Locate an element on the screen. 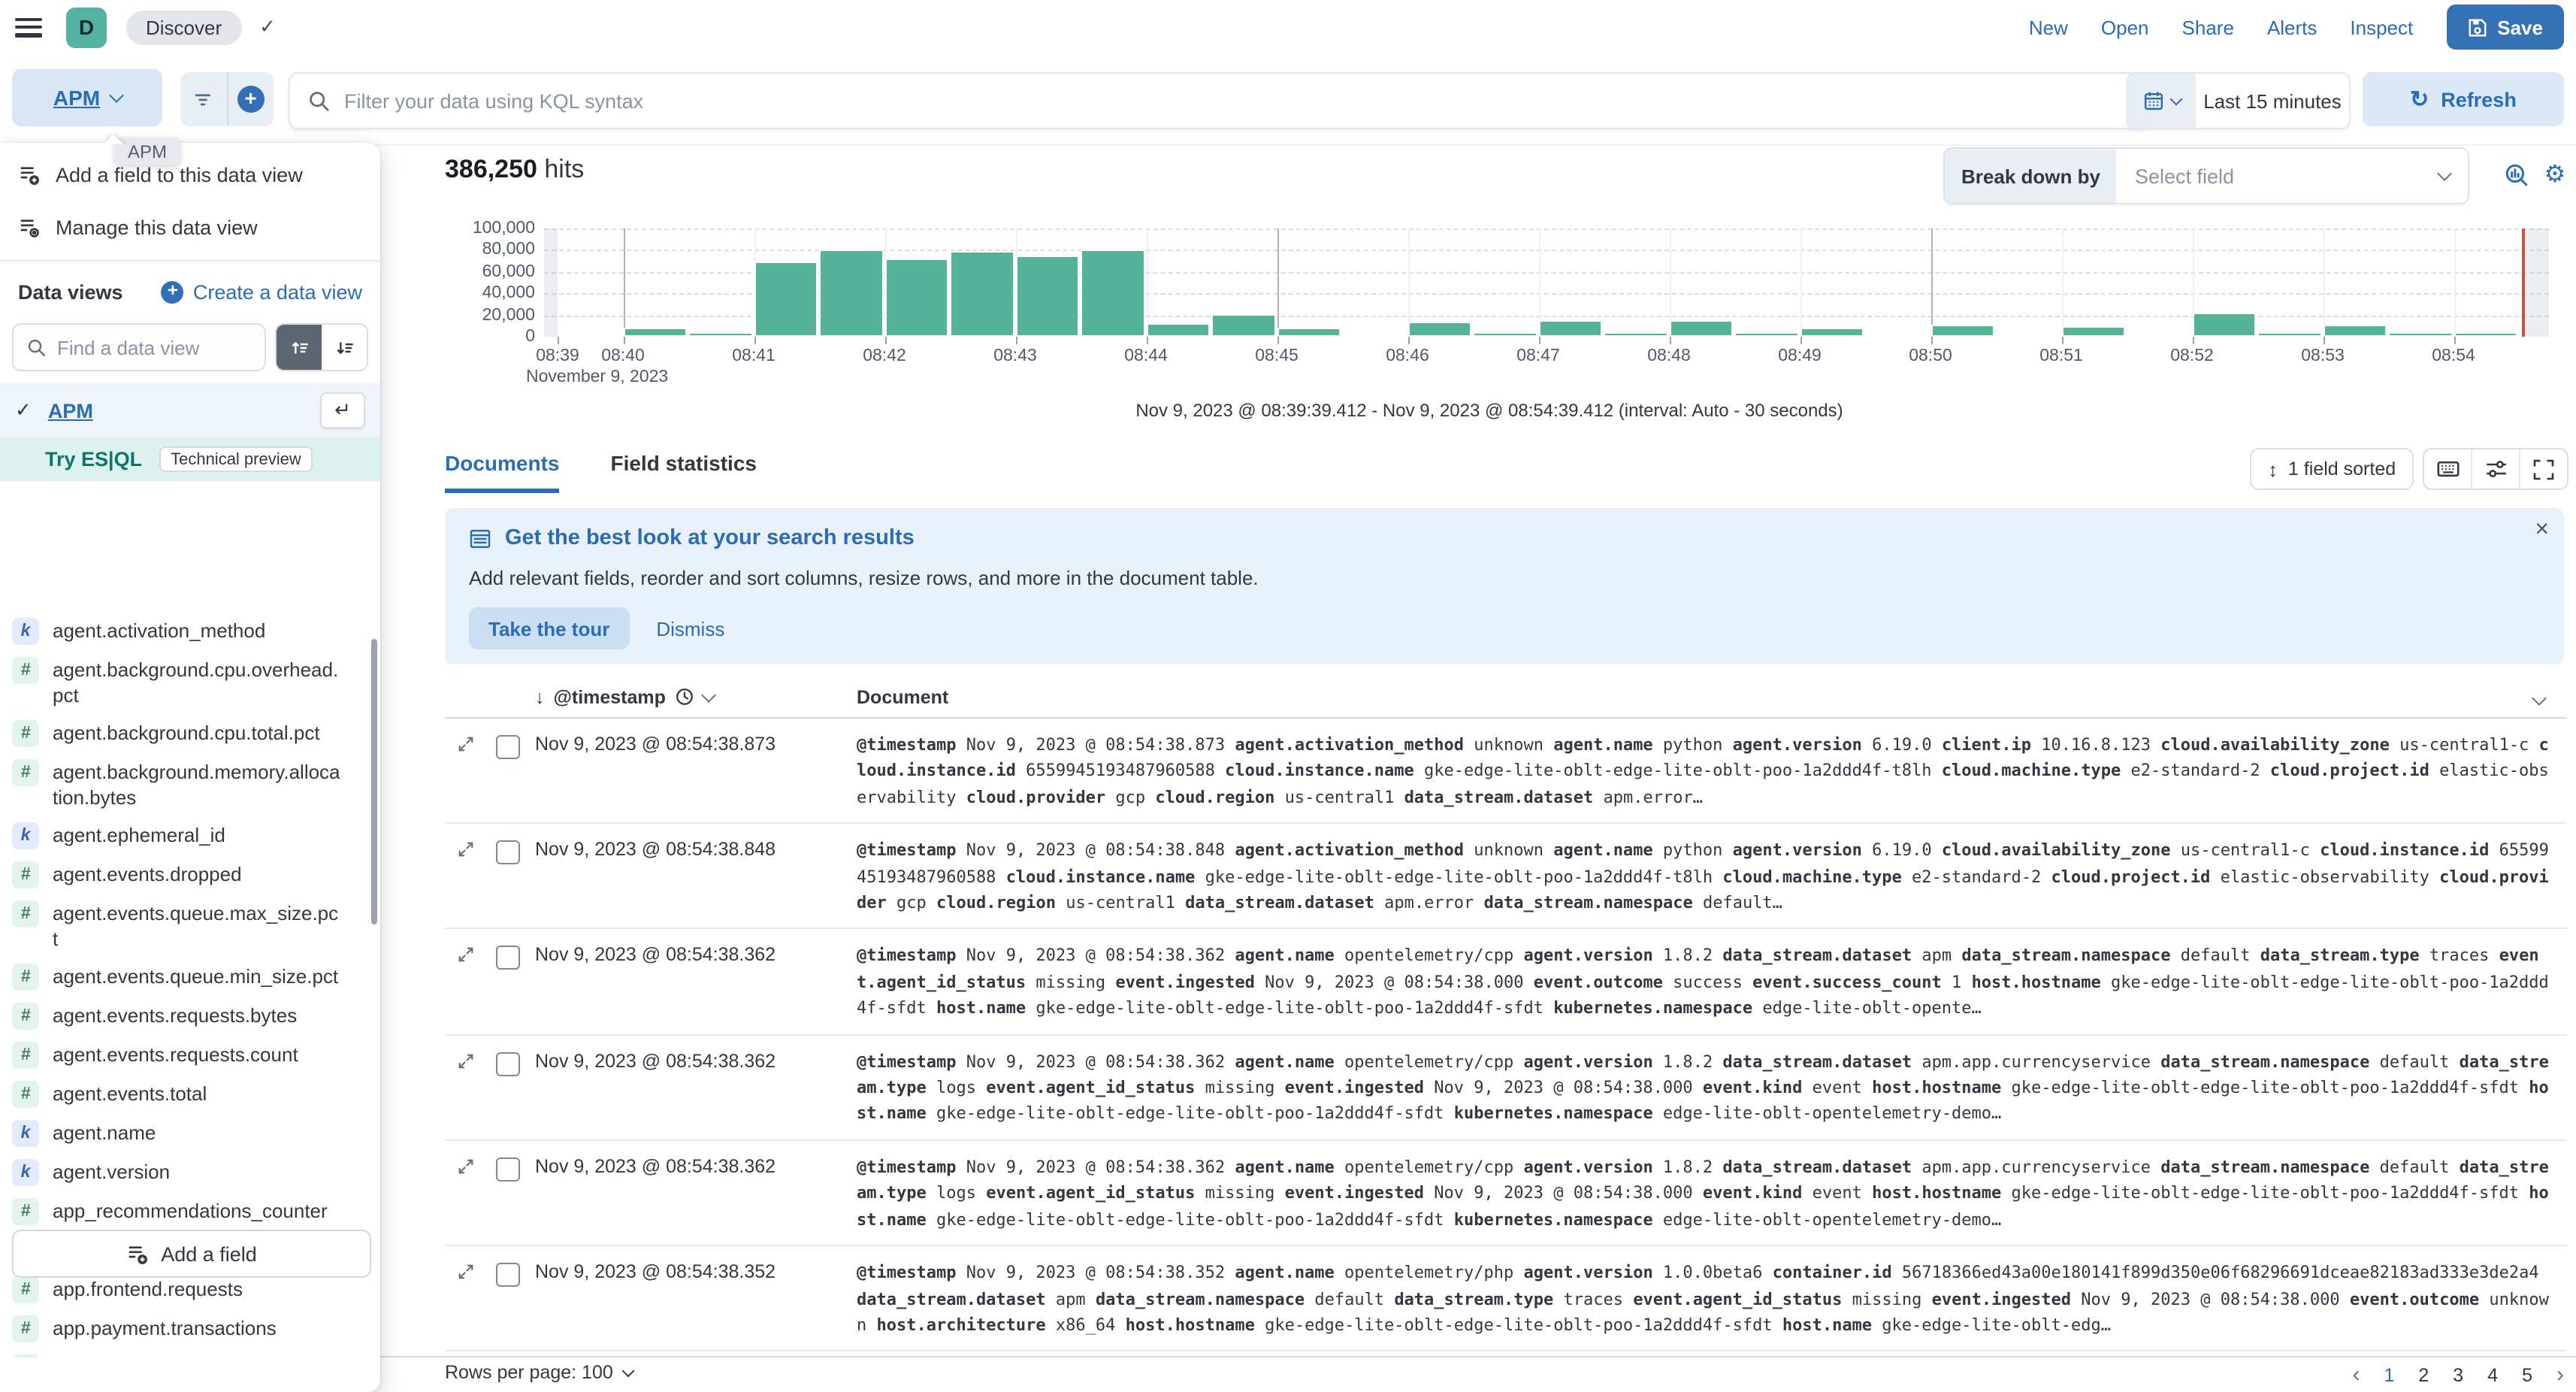 This screenshot has height=1392, width=2576. nav-link-new: New is located at coordinates (2048, 27).